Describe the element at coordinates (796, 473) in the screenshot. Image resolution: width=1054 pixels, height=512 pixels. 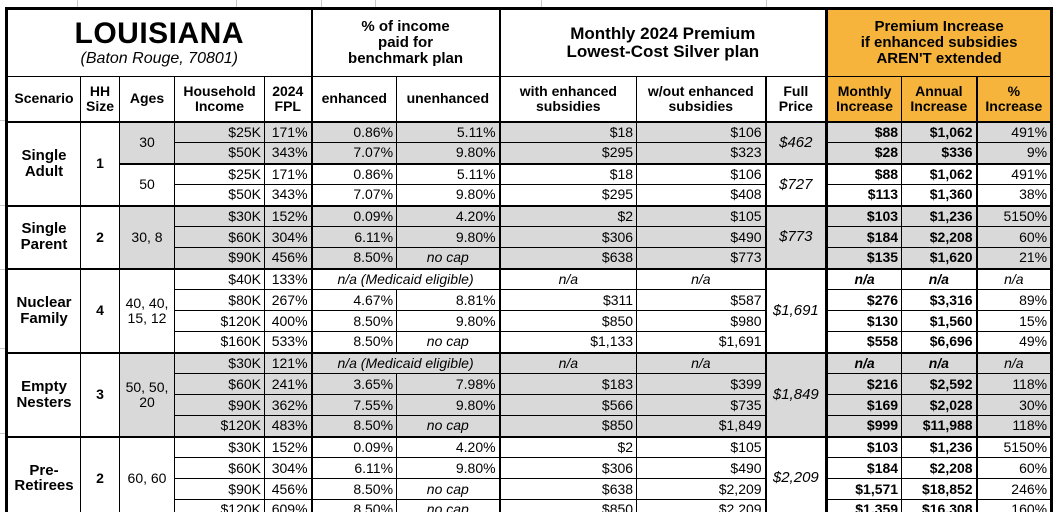
I see `cell-full-price: $2,209` at that location.